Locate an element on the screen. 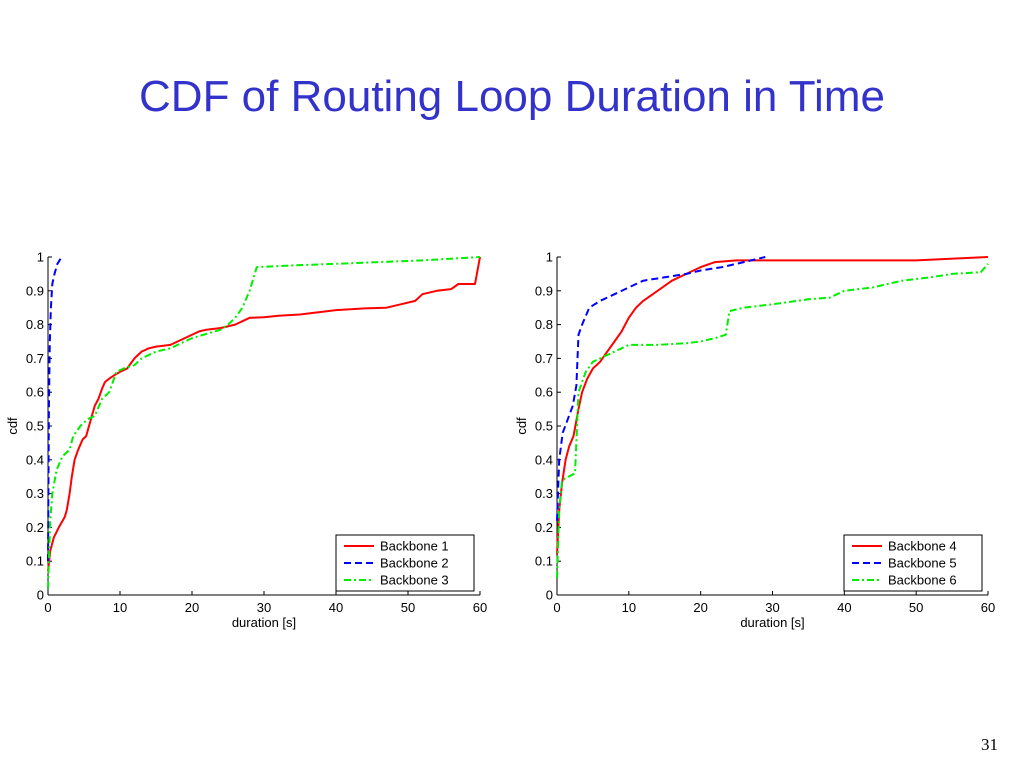 The image size is (1024, 768). legend-label: Backbone 6 is located at coordinates (922, 580).